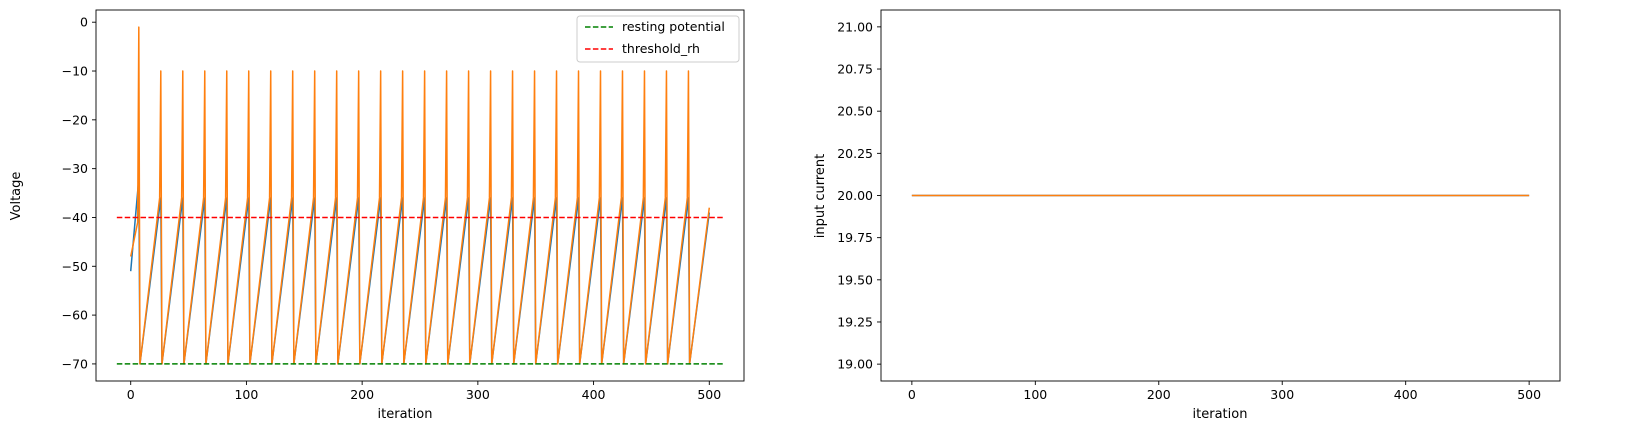 The image size is (1628, 448). What do you see at coordinates (855, 237) in the screenshot?
I see `current-y-tick-label: 19.75` at bounding box center [855, 237].